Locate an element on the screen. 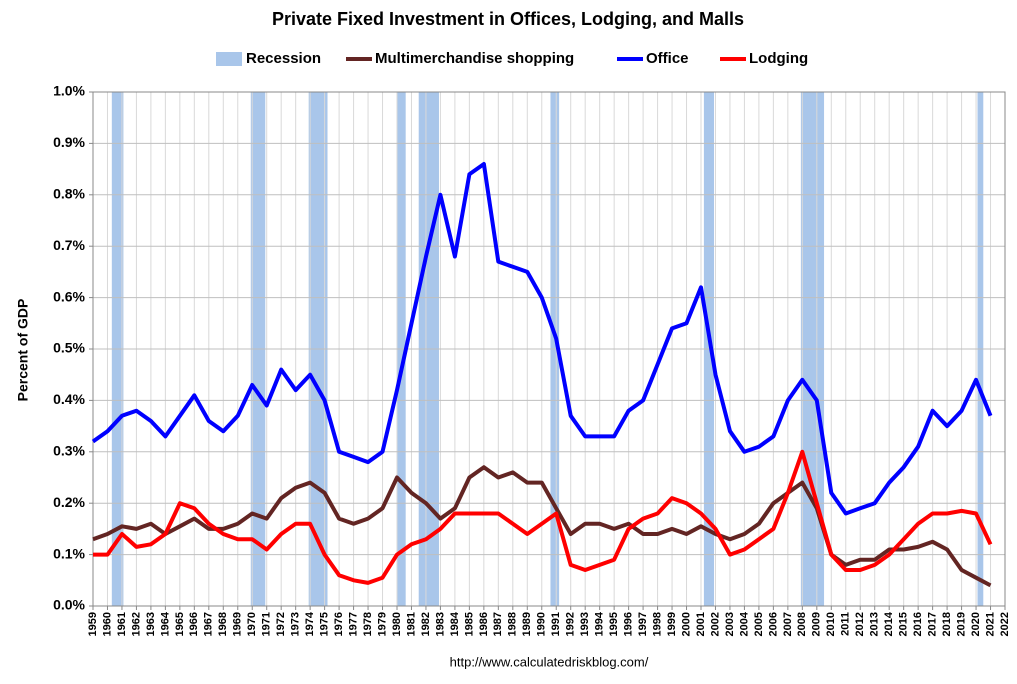 The width and height of the screenshot is (1017, 684). x-tick-label: 1992 is located at coordinates (571, 624).